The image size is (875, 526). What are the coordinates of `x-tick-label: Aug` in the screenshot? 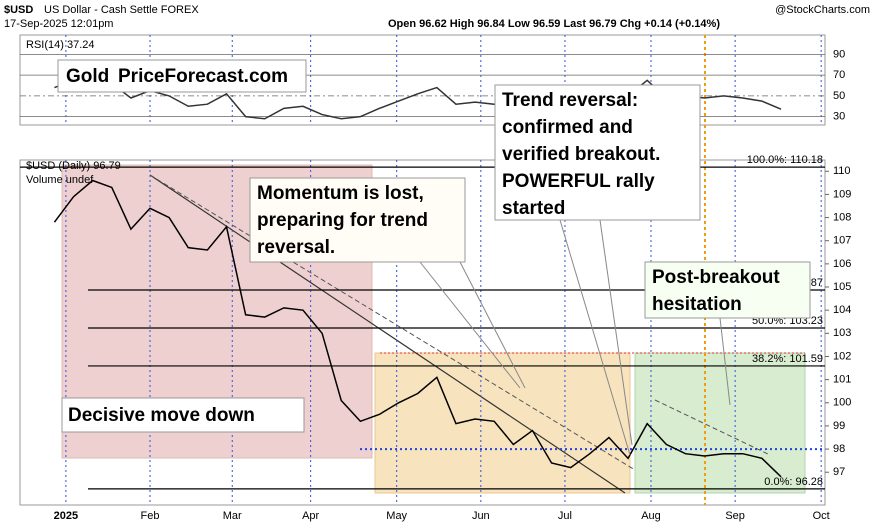 It's located at (651, 516).